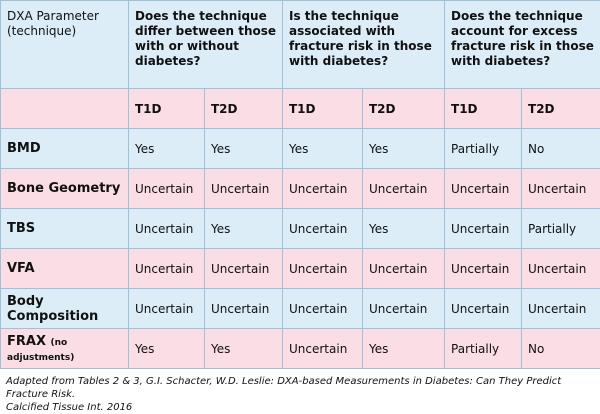 The image size is (600, 414). What do you see at coordinates (65, 109) in the screenshot?
I see `empty-cell` at bounding box center [65, 109].